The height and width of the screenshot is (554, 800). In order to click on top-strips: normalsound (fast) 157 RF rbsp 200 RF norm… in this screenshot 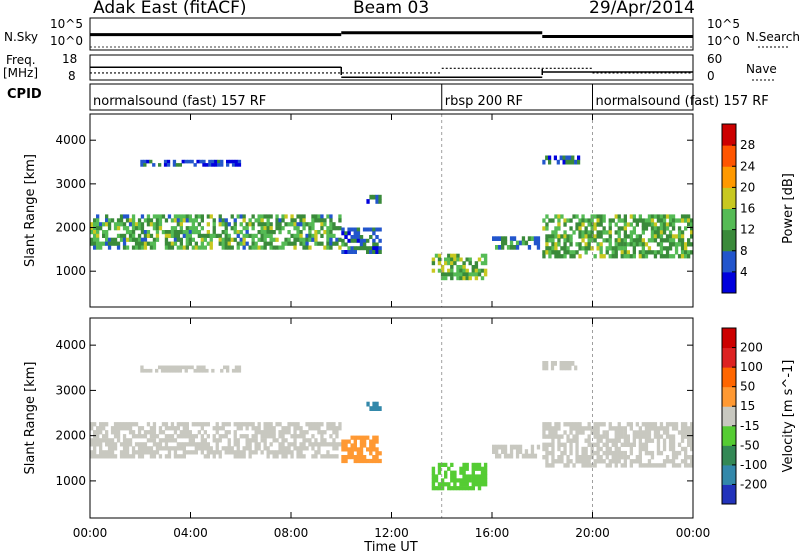, I will do `click(439, 64)`.